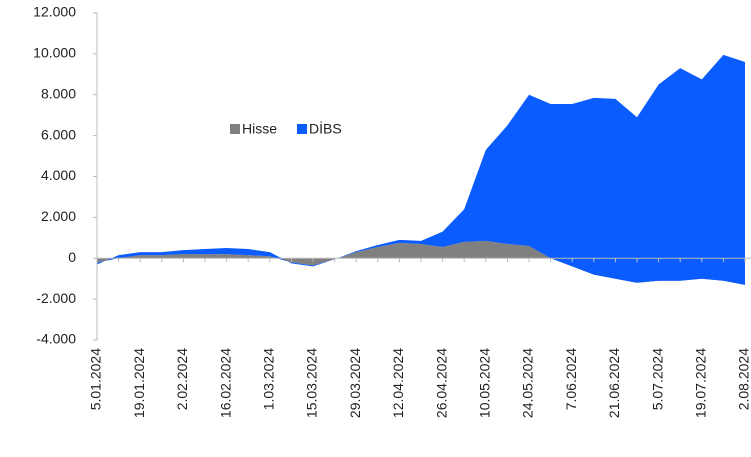 This screenshot has width=751, height=457. What do you see at coordinates (325, 128) in the screenshot?
I see `legend-label: DİBS` at bounding box center [325, 128].